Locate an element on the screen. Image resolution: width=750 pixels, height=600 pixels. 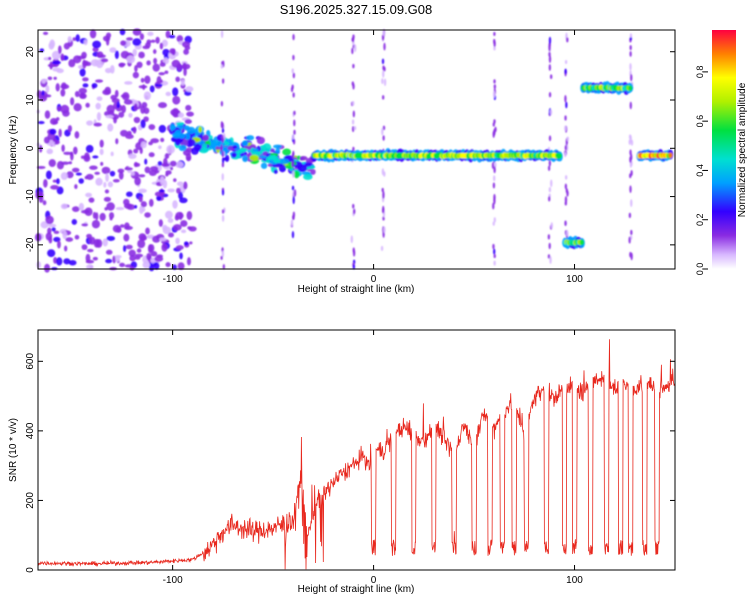
colorbar-tick-label: 0.4 is located at coordinates (700, 170).